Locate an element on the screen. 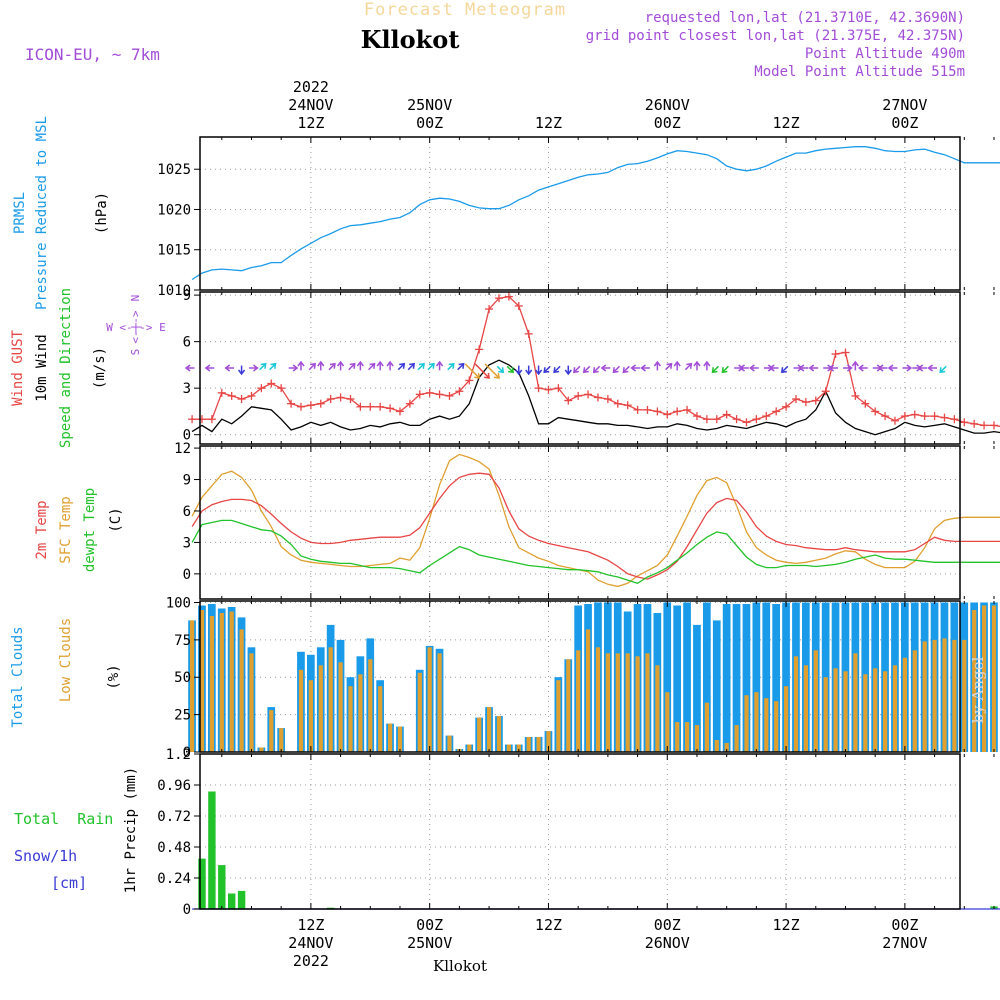 The image size is (1000, 1000). y-tick-label: 0.48 is located at coordinates (174, 848).